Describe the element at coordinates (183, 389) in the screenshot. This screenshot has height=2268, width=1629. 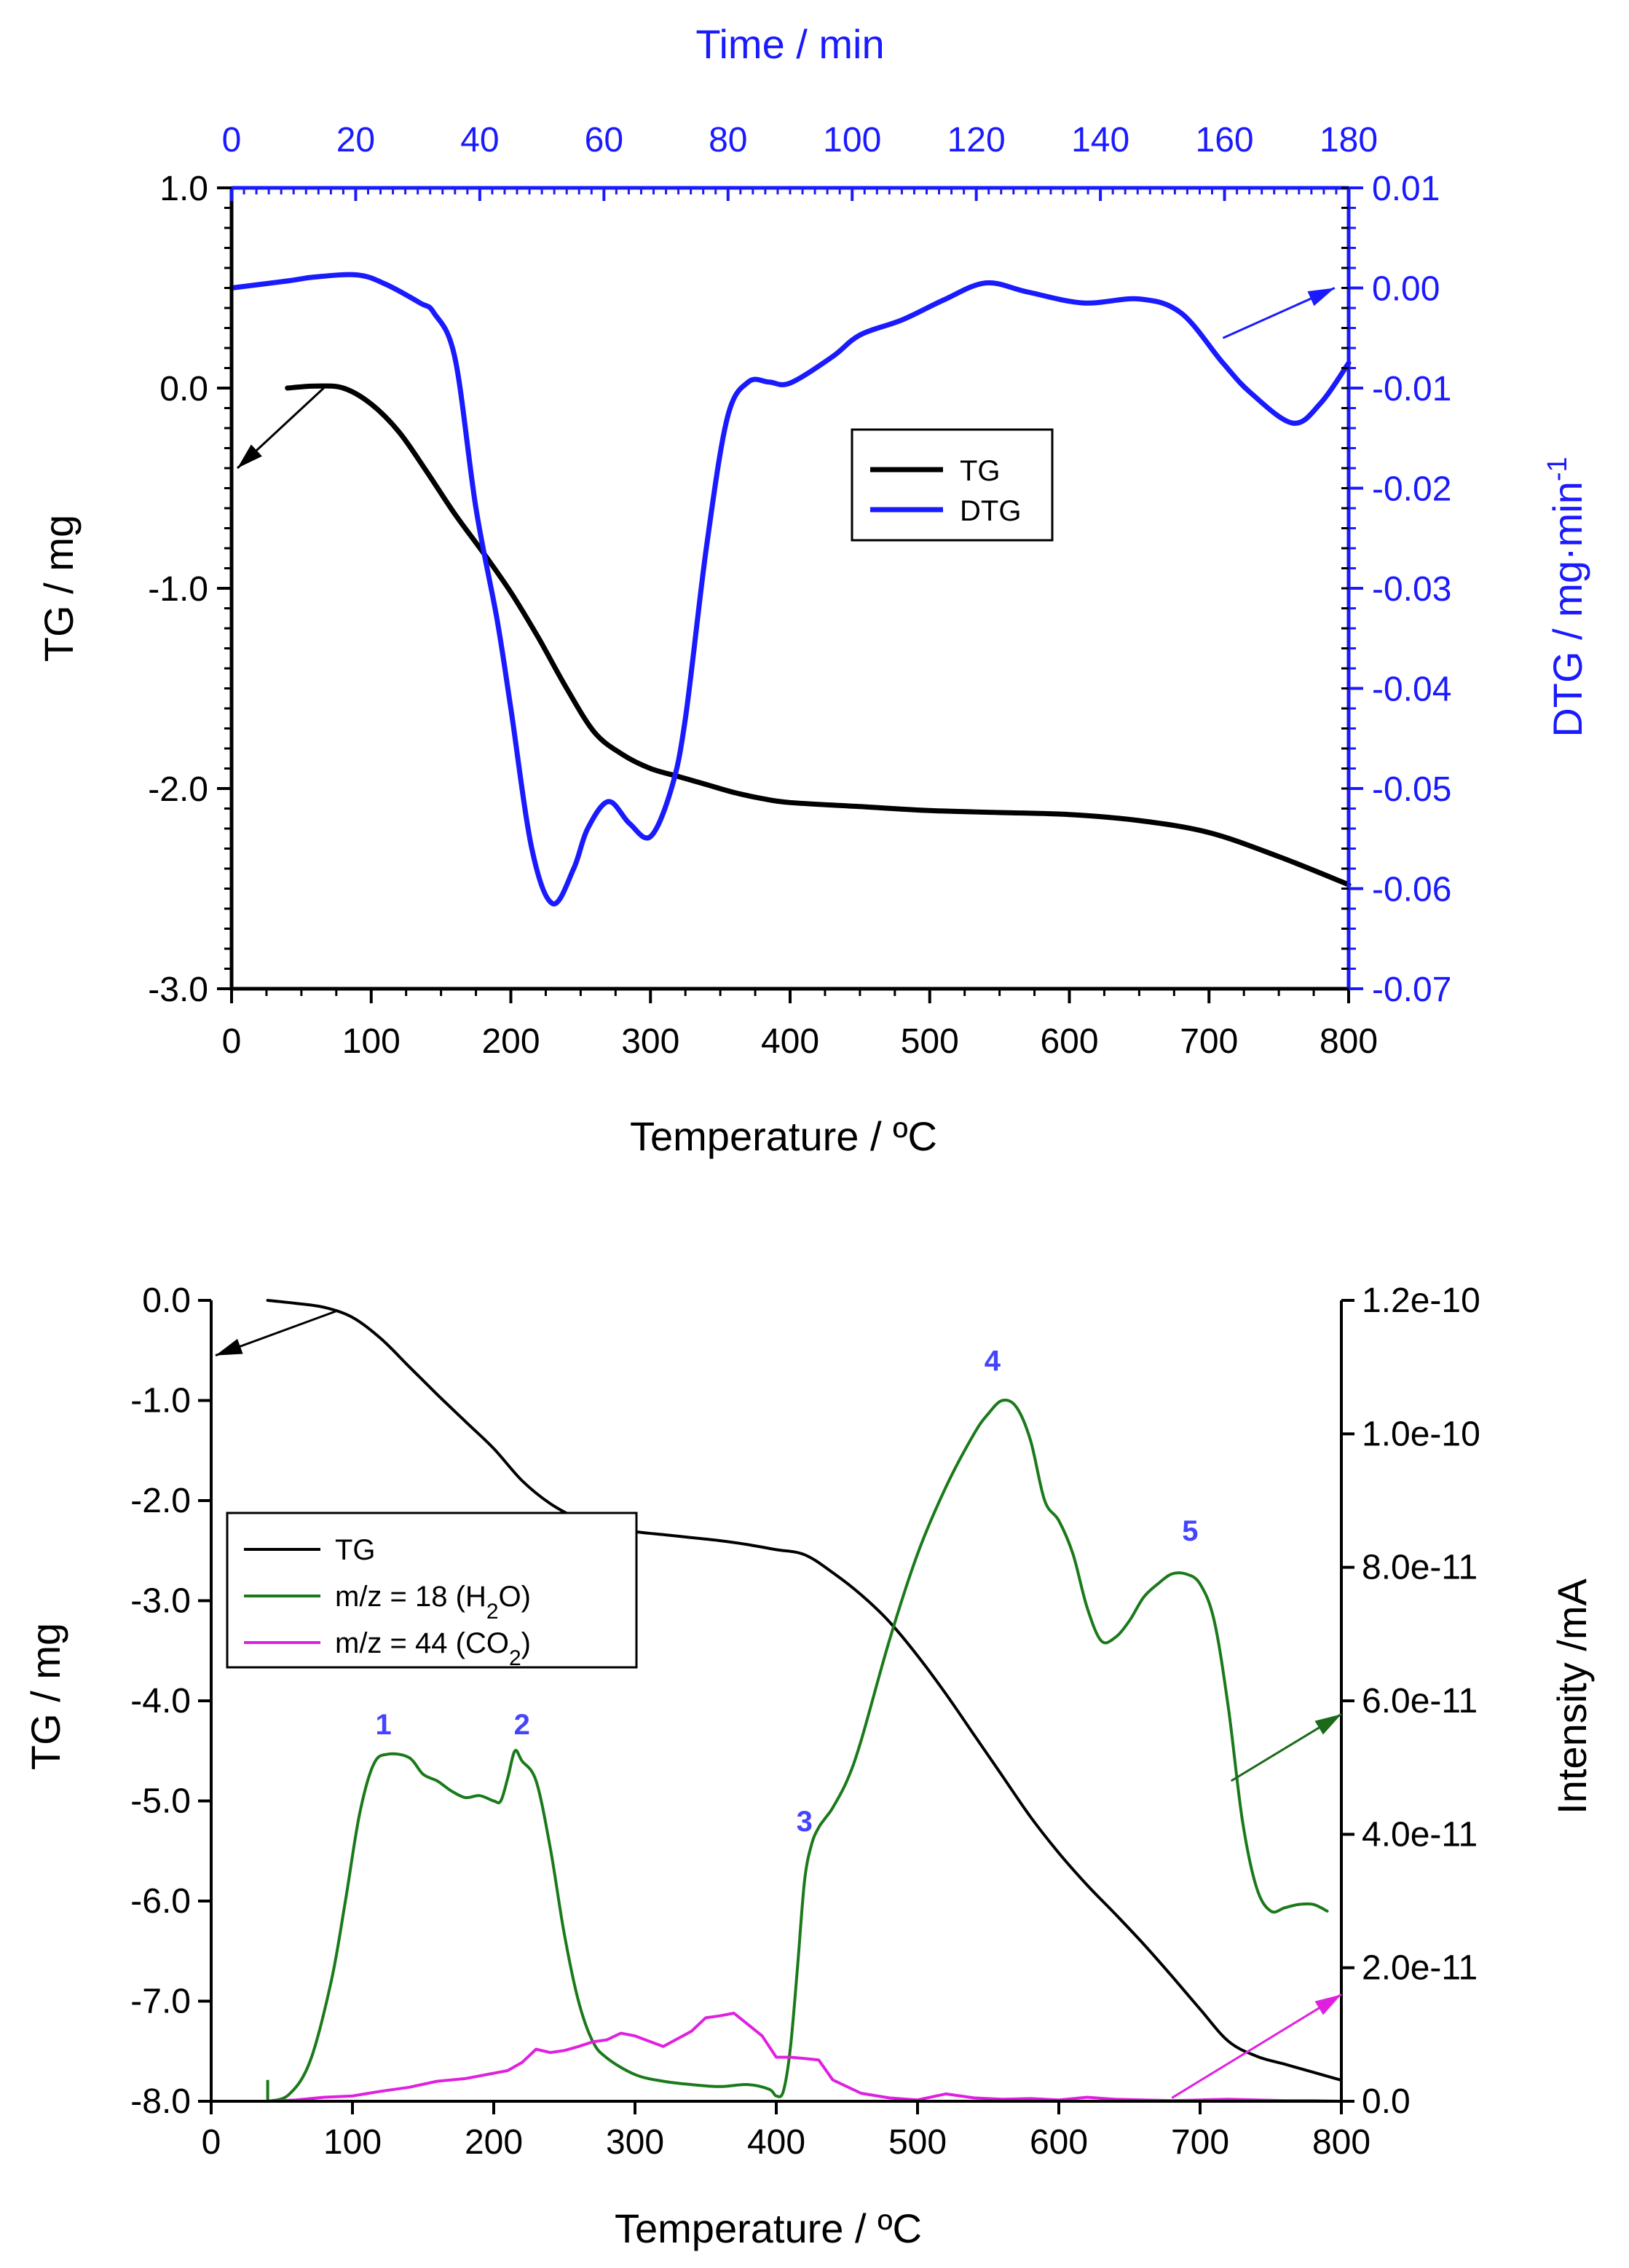
I see `top-yl-tick-label: 0.0` at that location.